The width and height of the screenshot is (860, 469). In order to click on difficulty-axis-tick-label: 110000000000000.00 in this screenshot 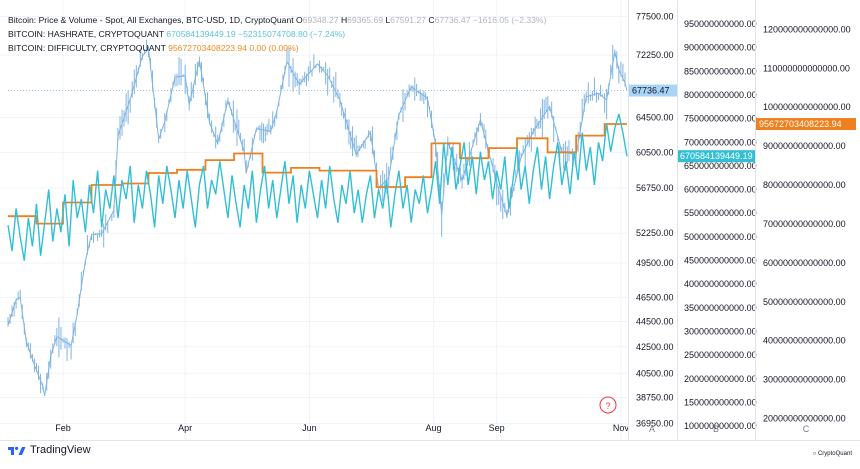, I will do `click(806, 68)`.